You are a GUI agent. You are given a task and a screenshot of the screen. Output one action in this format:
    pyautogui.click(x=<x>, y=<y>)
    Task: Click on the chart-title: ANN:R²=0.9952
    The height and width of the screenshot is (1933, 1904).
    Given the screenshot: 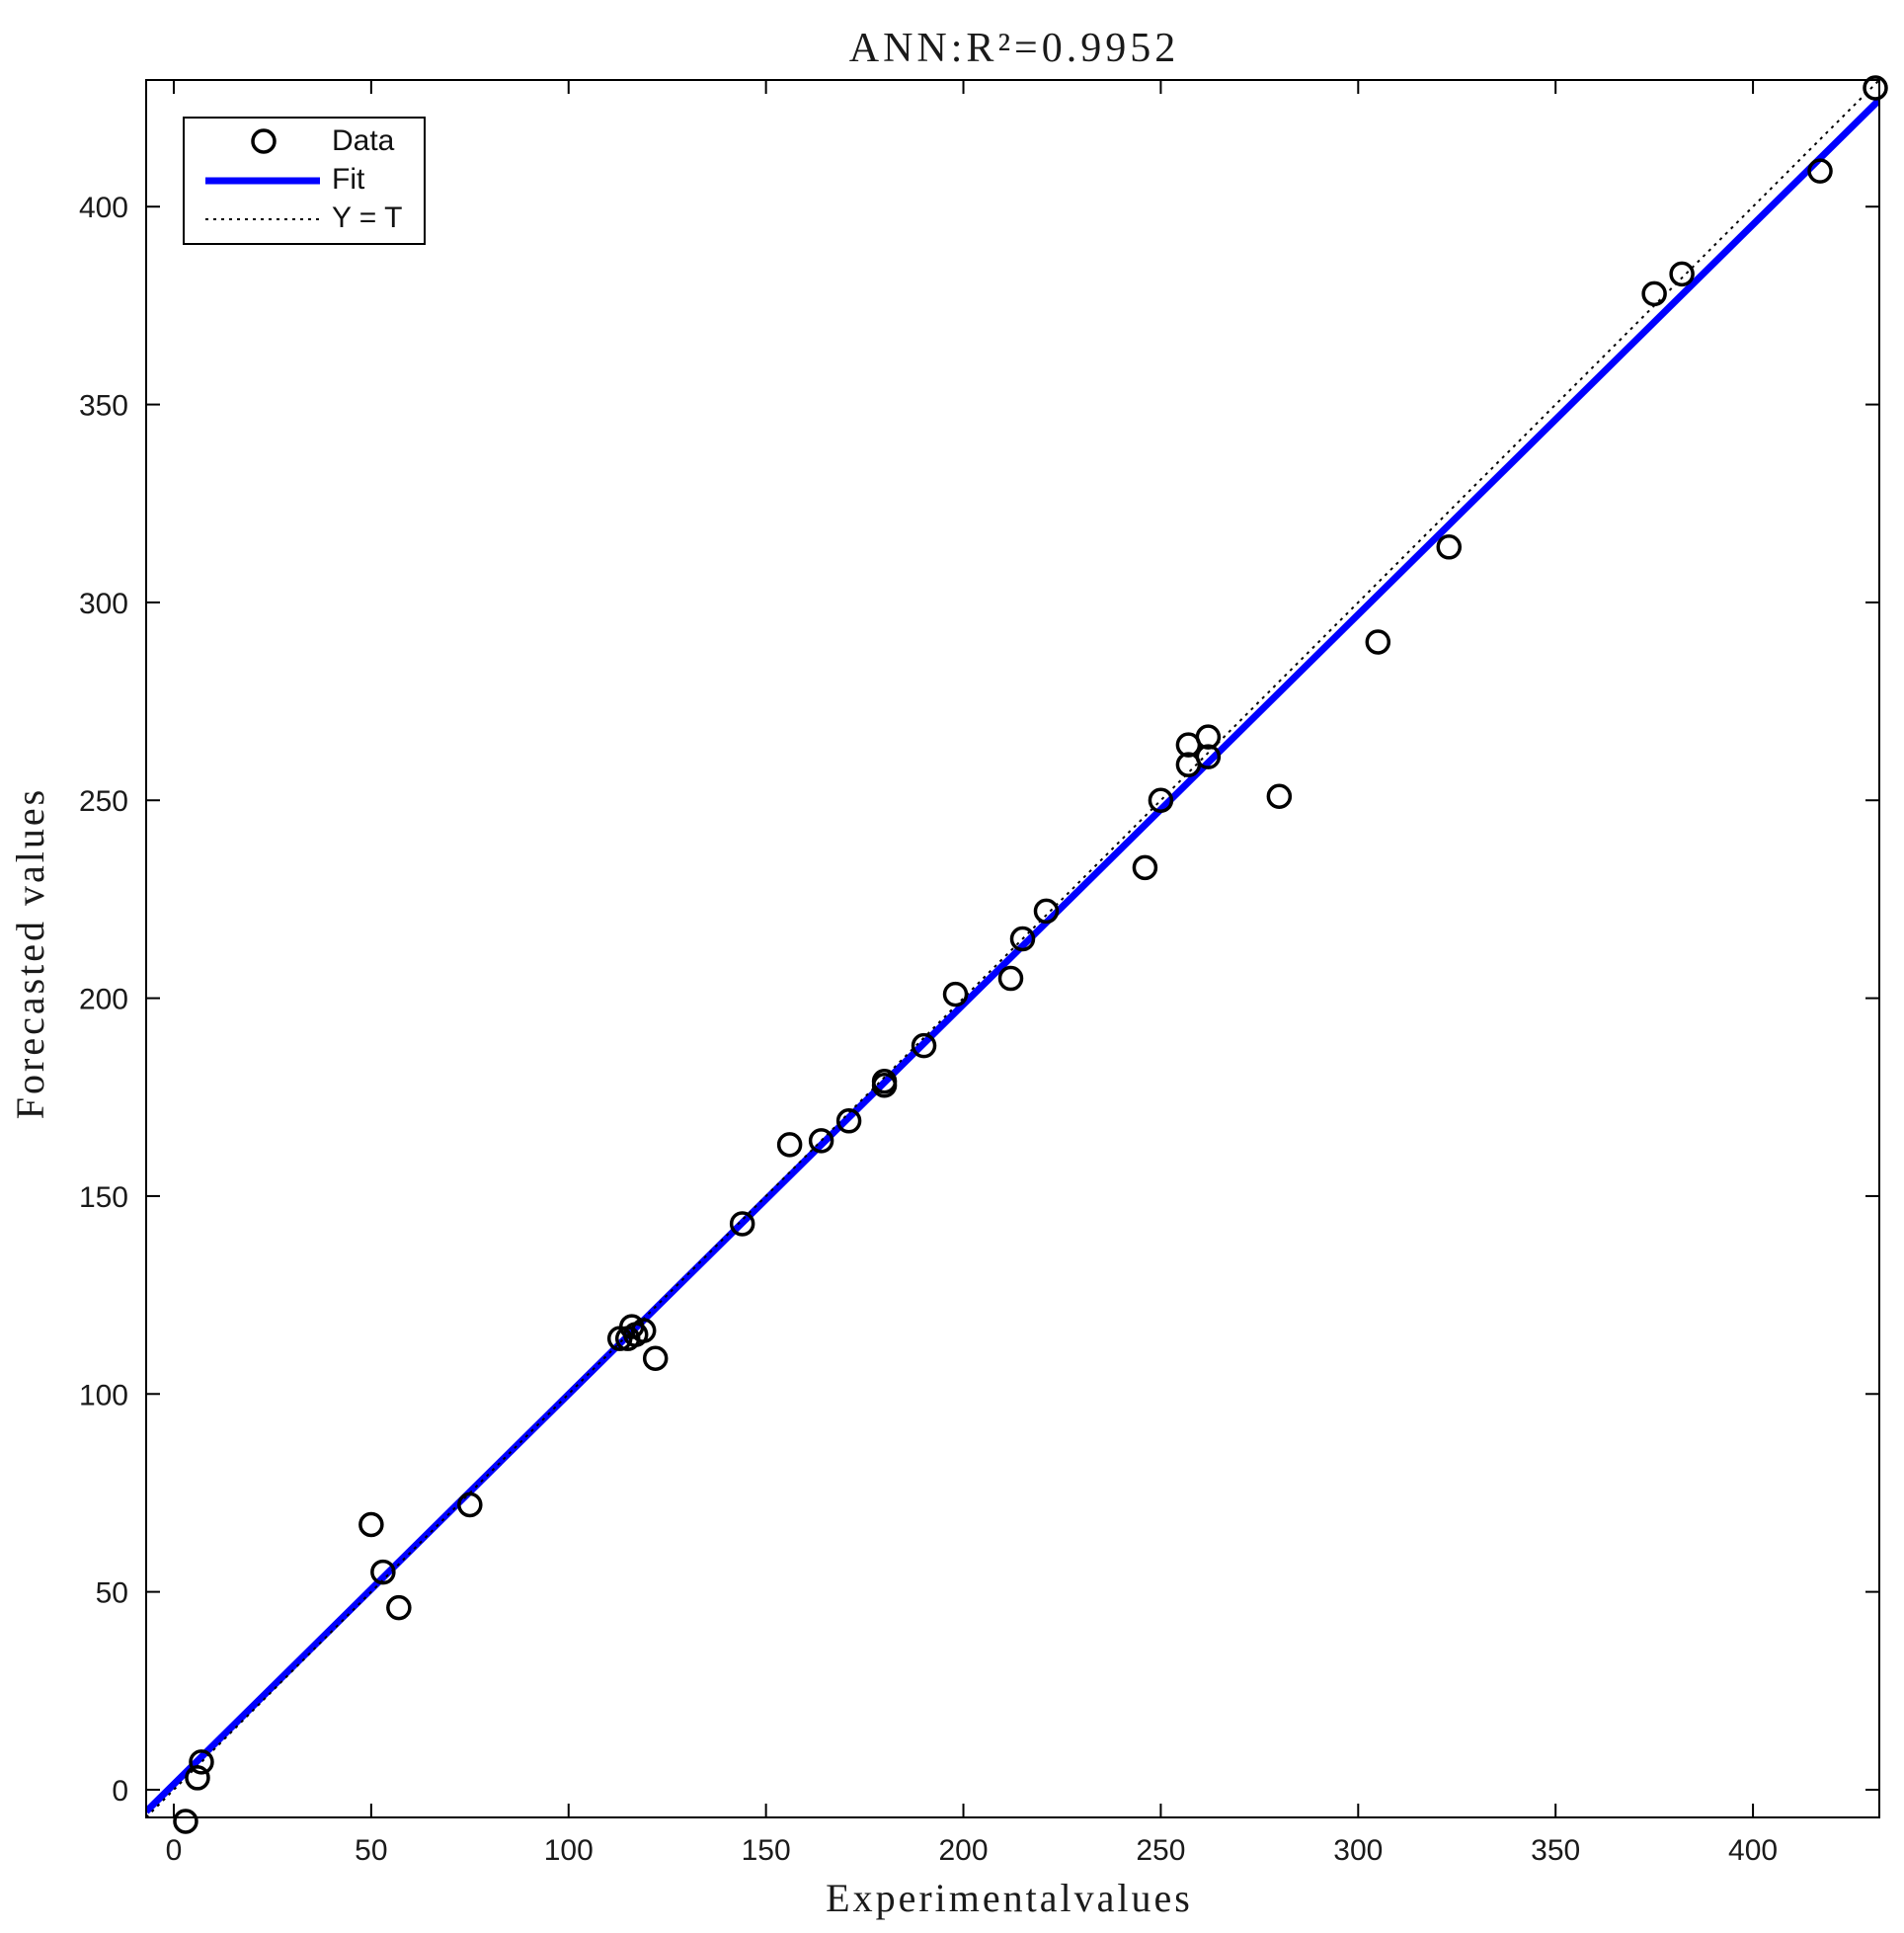 What is the action you would take?
    pyautogui.click(x=1014, y=48)
    